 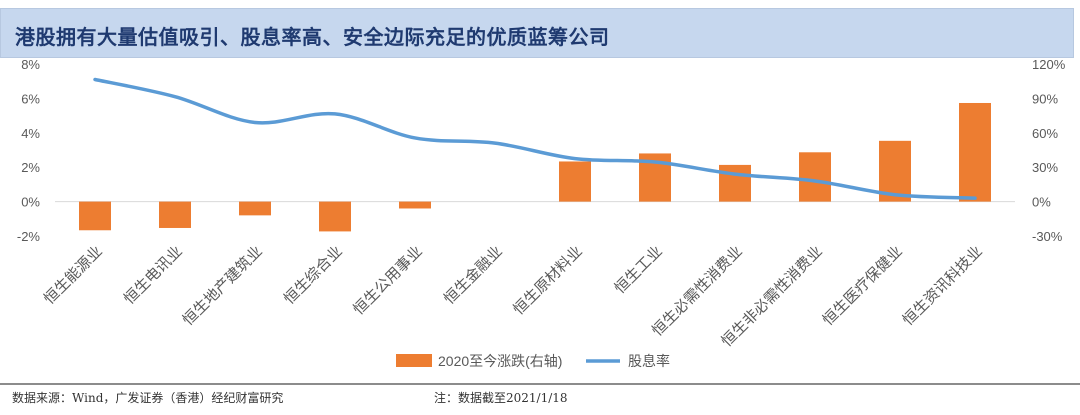 I want to click on left-axis-tick: 8%, so click(x=30, y=65).